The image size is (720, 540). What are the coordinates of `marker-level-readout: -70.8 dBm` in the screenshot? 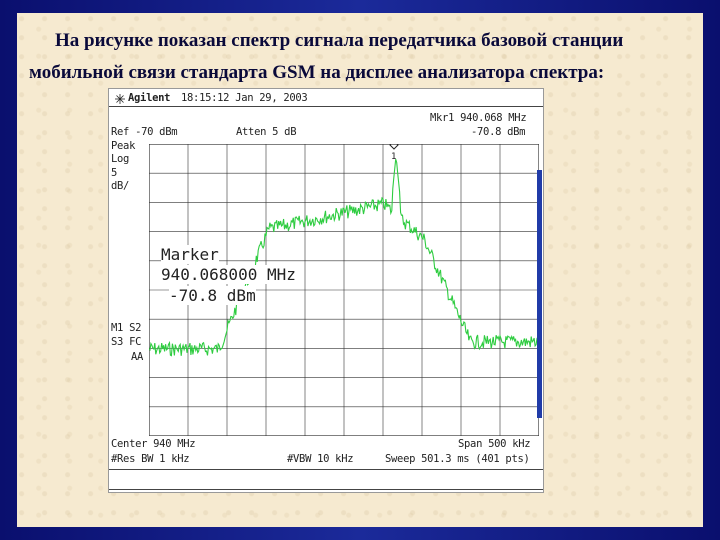 It's located at (498, 132).